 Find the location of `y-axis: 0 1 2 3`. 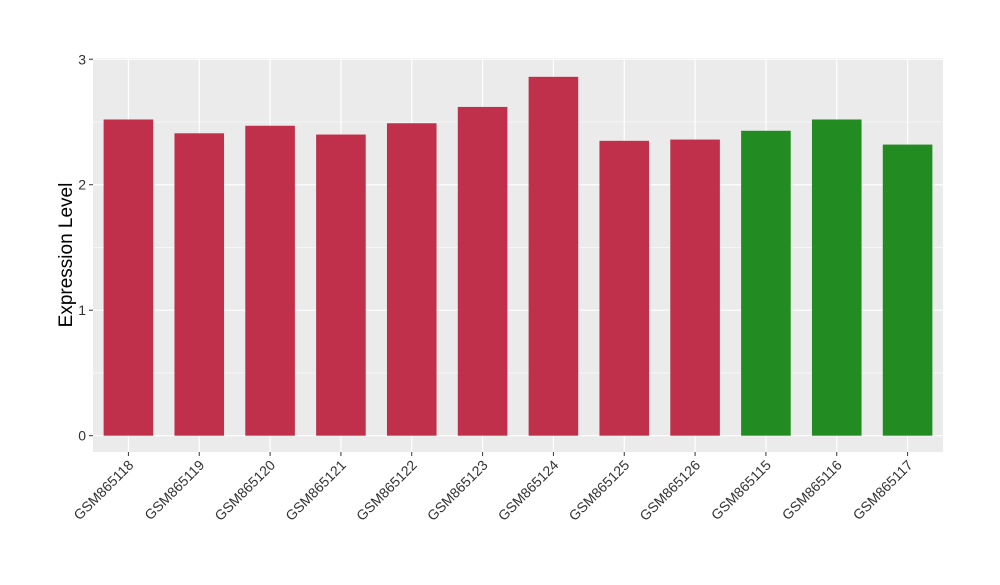

y-axis: 0 1 2 3 is located at coordinates (85, 247).